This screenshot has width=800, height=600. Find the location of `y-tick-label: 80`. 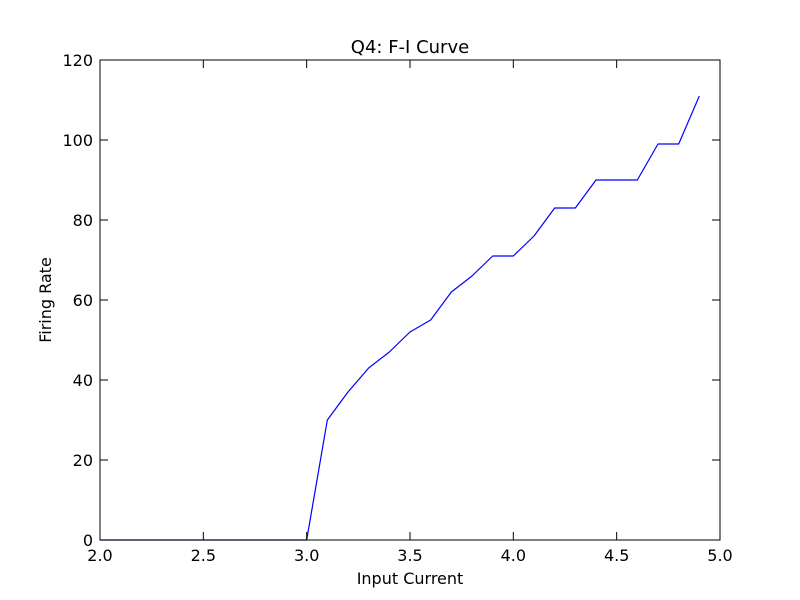

y-tick-label: 80 is located at coordinates (83, 220).